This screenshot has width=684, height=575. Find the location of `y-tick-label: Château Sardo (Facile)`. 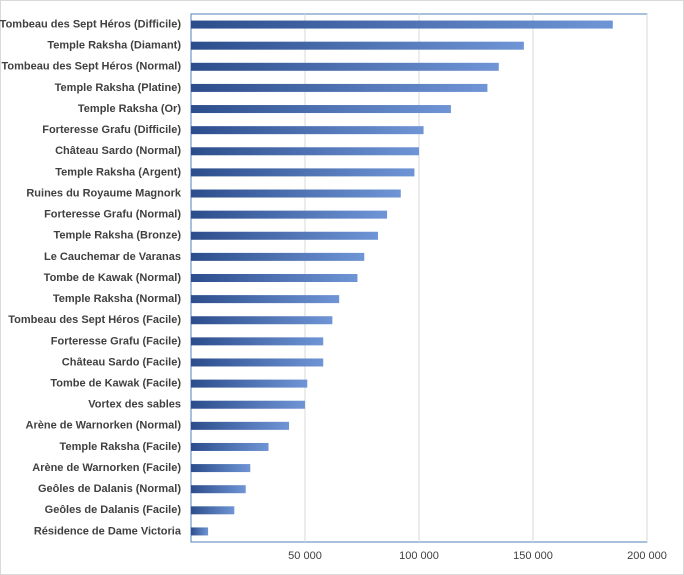

y-tick-label: Château Sardo (Facile) is located at coordinates (122, 362).